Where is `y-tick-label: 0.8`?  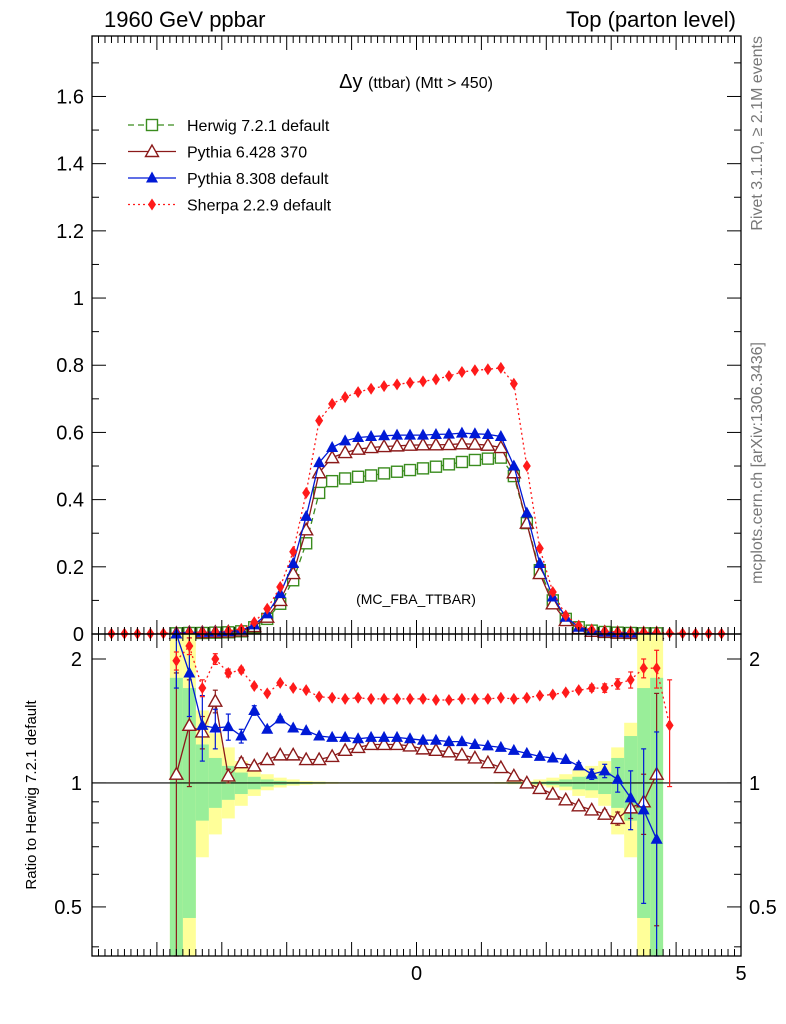
y-tick-label: 0.8 is located at coordinates (70, 366).